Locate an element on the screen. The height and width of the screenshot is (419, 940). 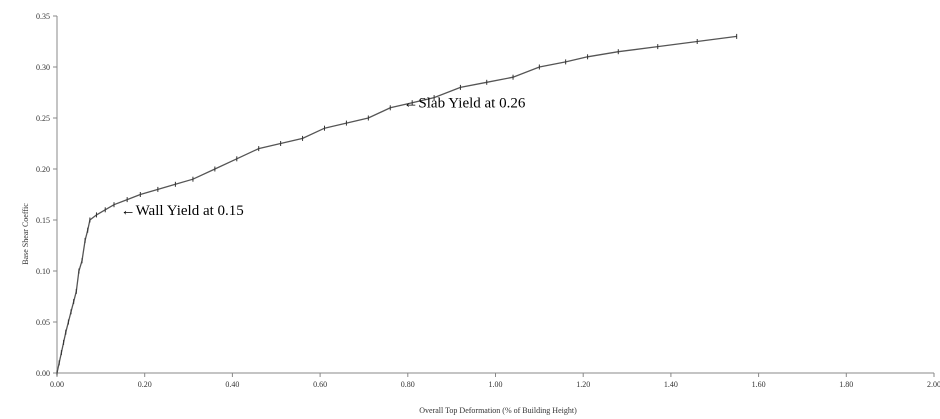
y-tick-label: 0.35 is located at coordinates (43, 16).